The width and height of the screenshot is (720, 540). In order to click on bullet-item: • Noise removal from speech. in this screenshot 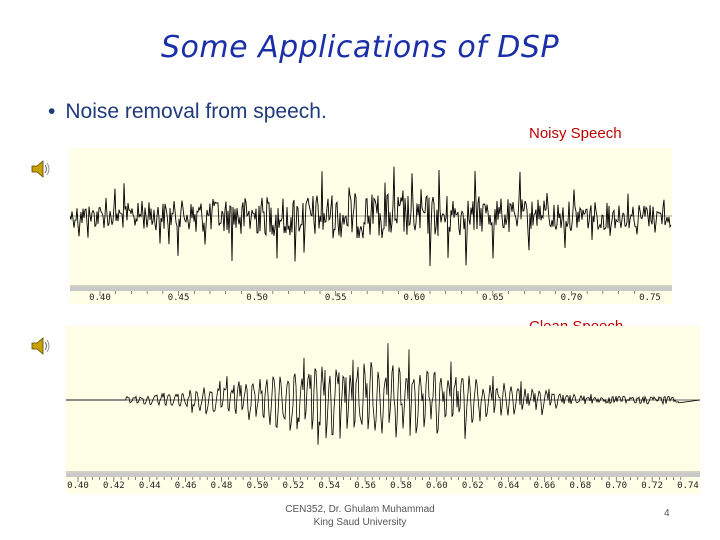, I will do `click(187, 112)`.